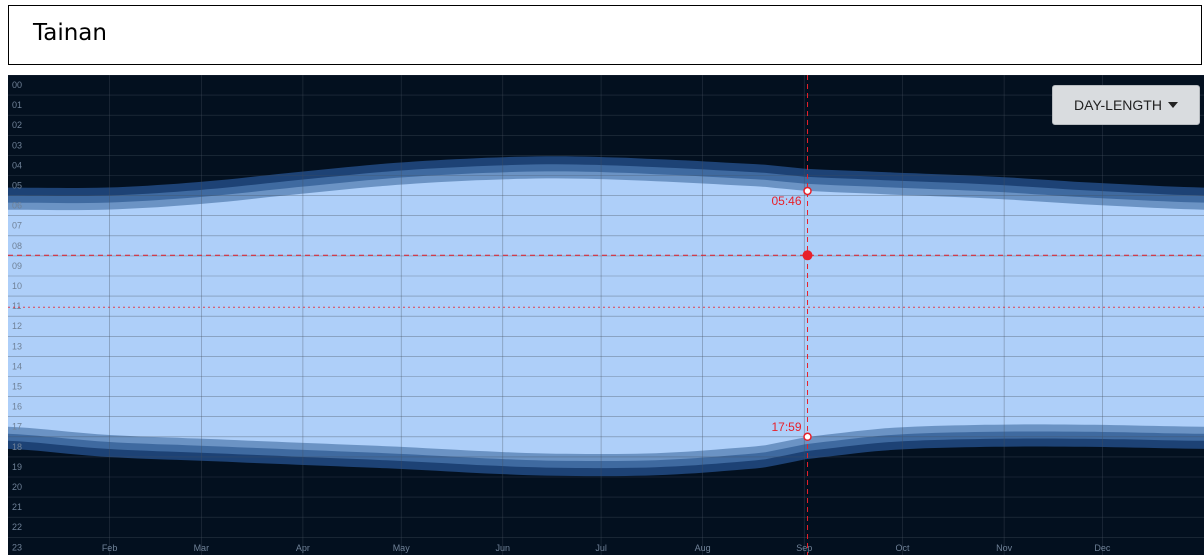 The image size is (1204, 555). Describe the element at coordinates (17, 85) in the screenshot. I see `hour-tick-label: 00` at that location.